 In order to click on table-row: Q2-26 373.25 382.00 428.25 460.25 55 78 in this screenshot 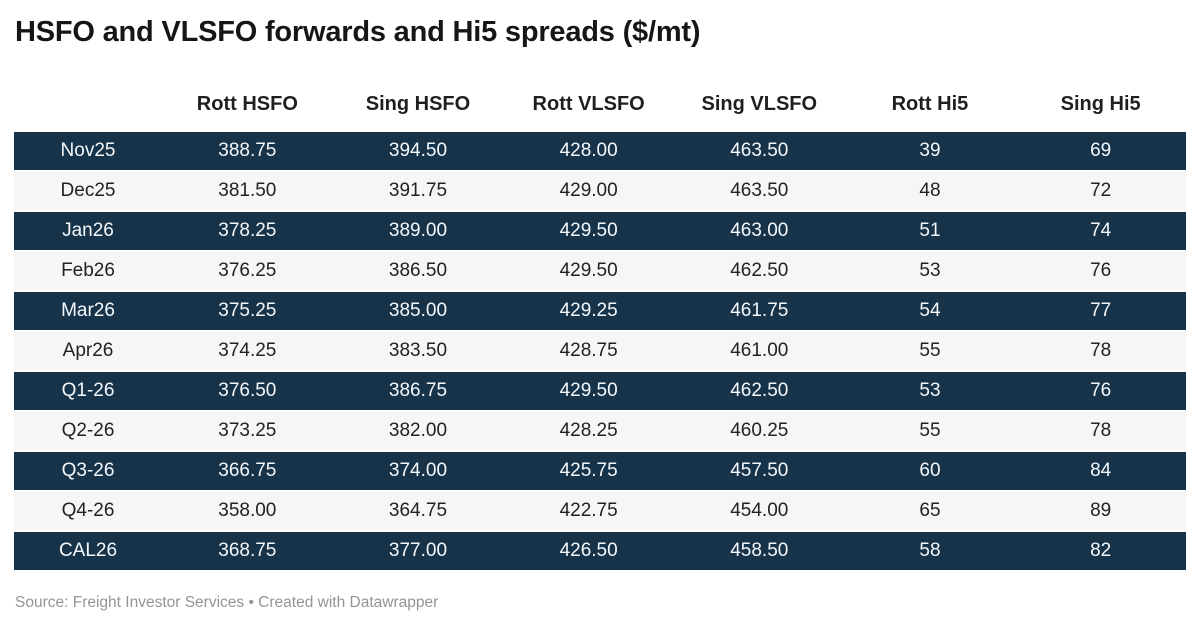, I will do `click(600, 431)`.